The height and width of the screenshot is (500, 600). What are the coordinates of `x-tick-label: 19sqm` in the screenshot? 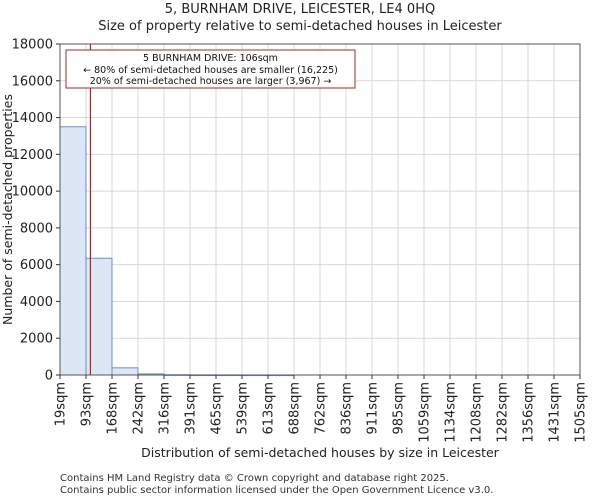 It's located at (61, 404).